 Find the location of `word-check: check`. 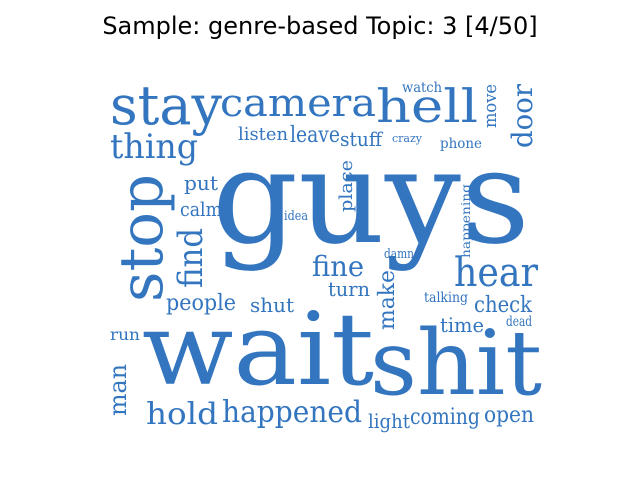

word-check: check is located at coordinates (503, 305).